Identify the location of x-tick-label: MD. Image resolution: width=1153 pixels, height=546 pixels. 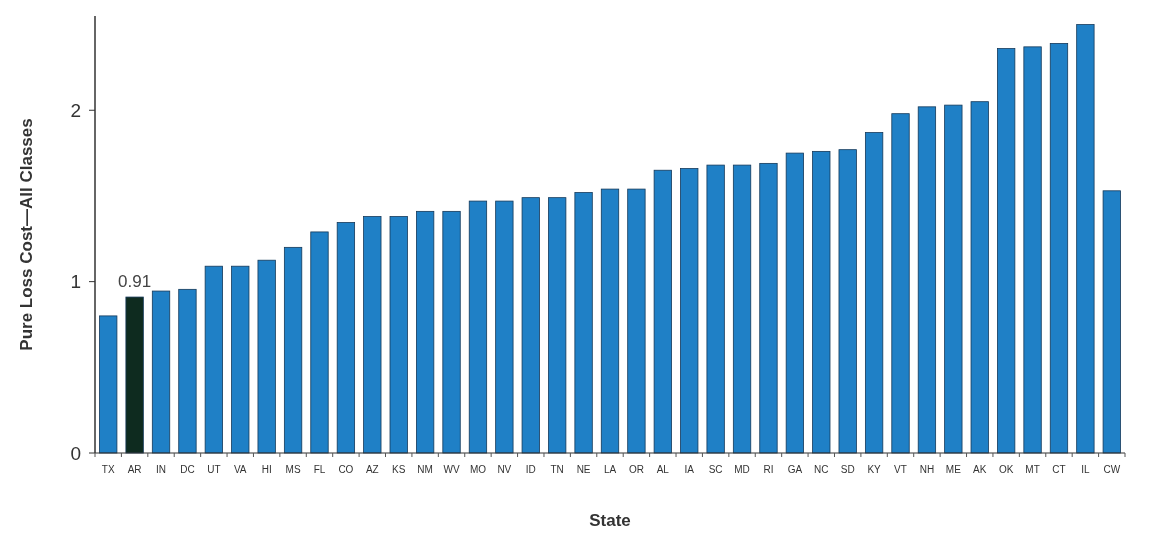
(742, 469).